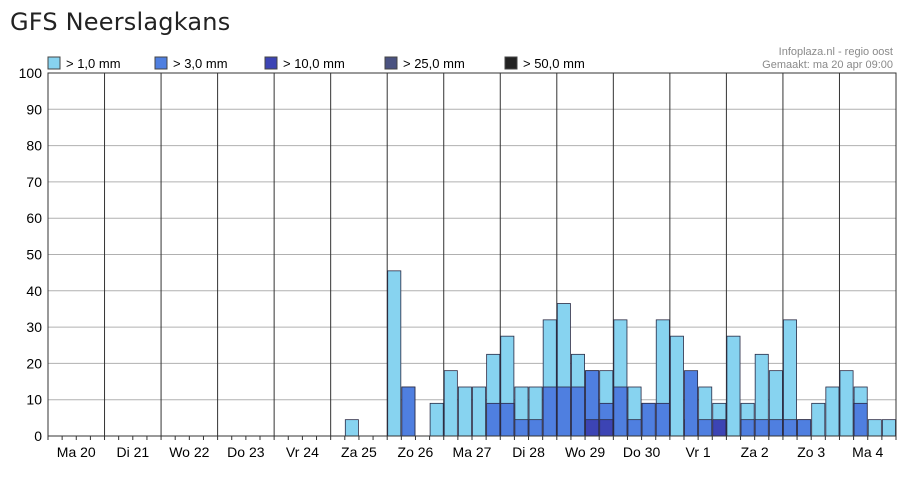 The height and width of the screenshot is (480, 920). I want to click on legend-label-10mm: > 10,0 mm, so click(314, 63).